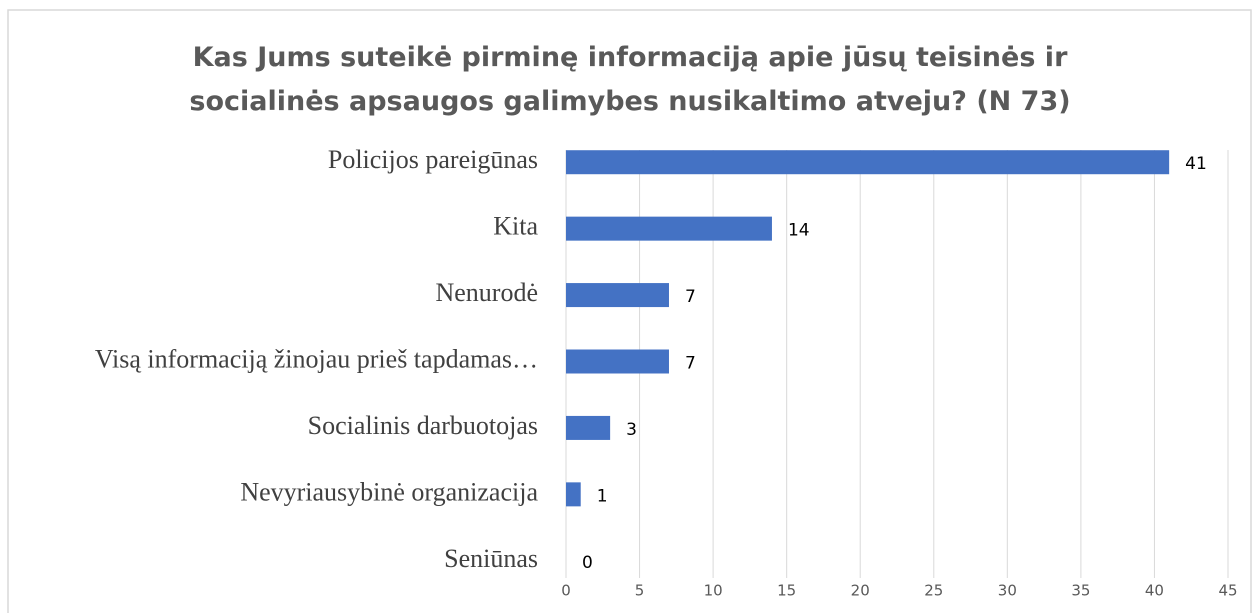 This screenshot has width=1259, height=613. Describe the element at coordinates (1196, 164) in the screenshot. I see `value-label: 41` at that location.